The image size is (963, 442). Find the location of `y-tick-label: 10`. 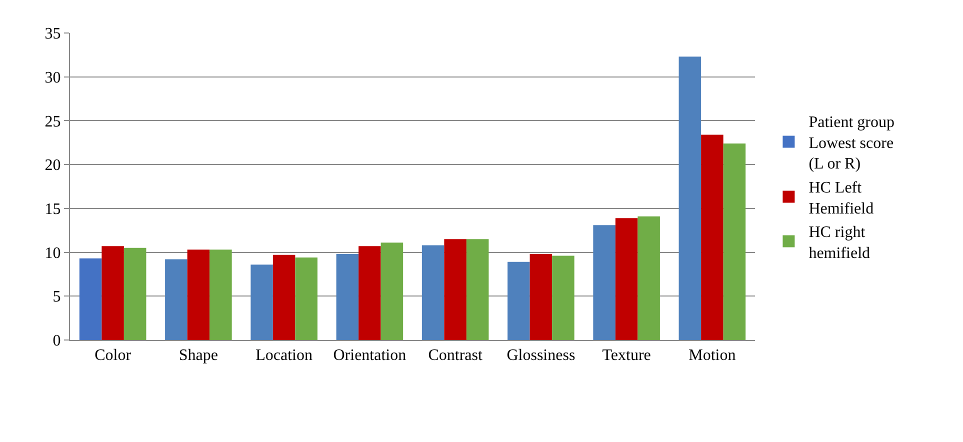

y-tick-label: 10 is located at coordinates (52, 253).